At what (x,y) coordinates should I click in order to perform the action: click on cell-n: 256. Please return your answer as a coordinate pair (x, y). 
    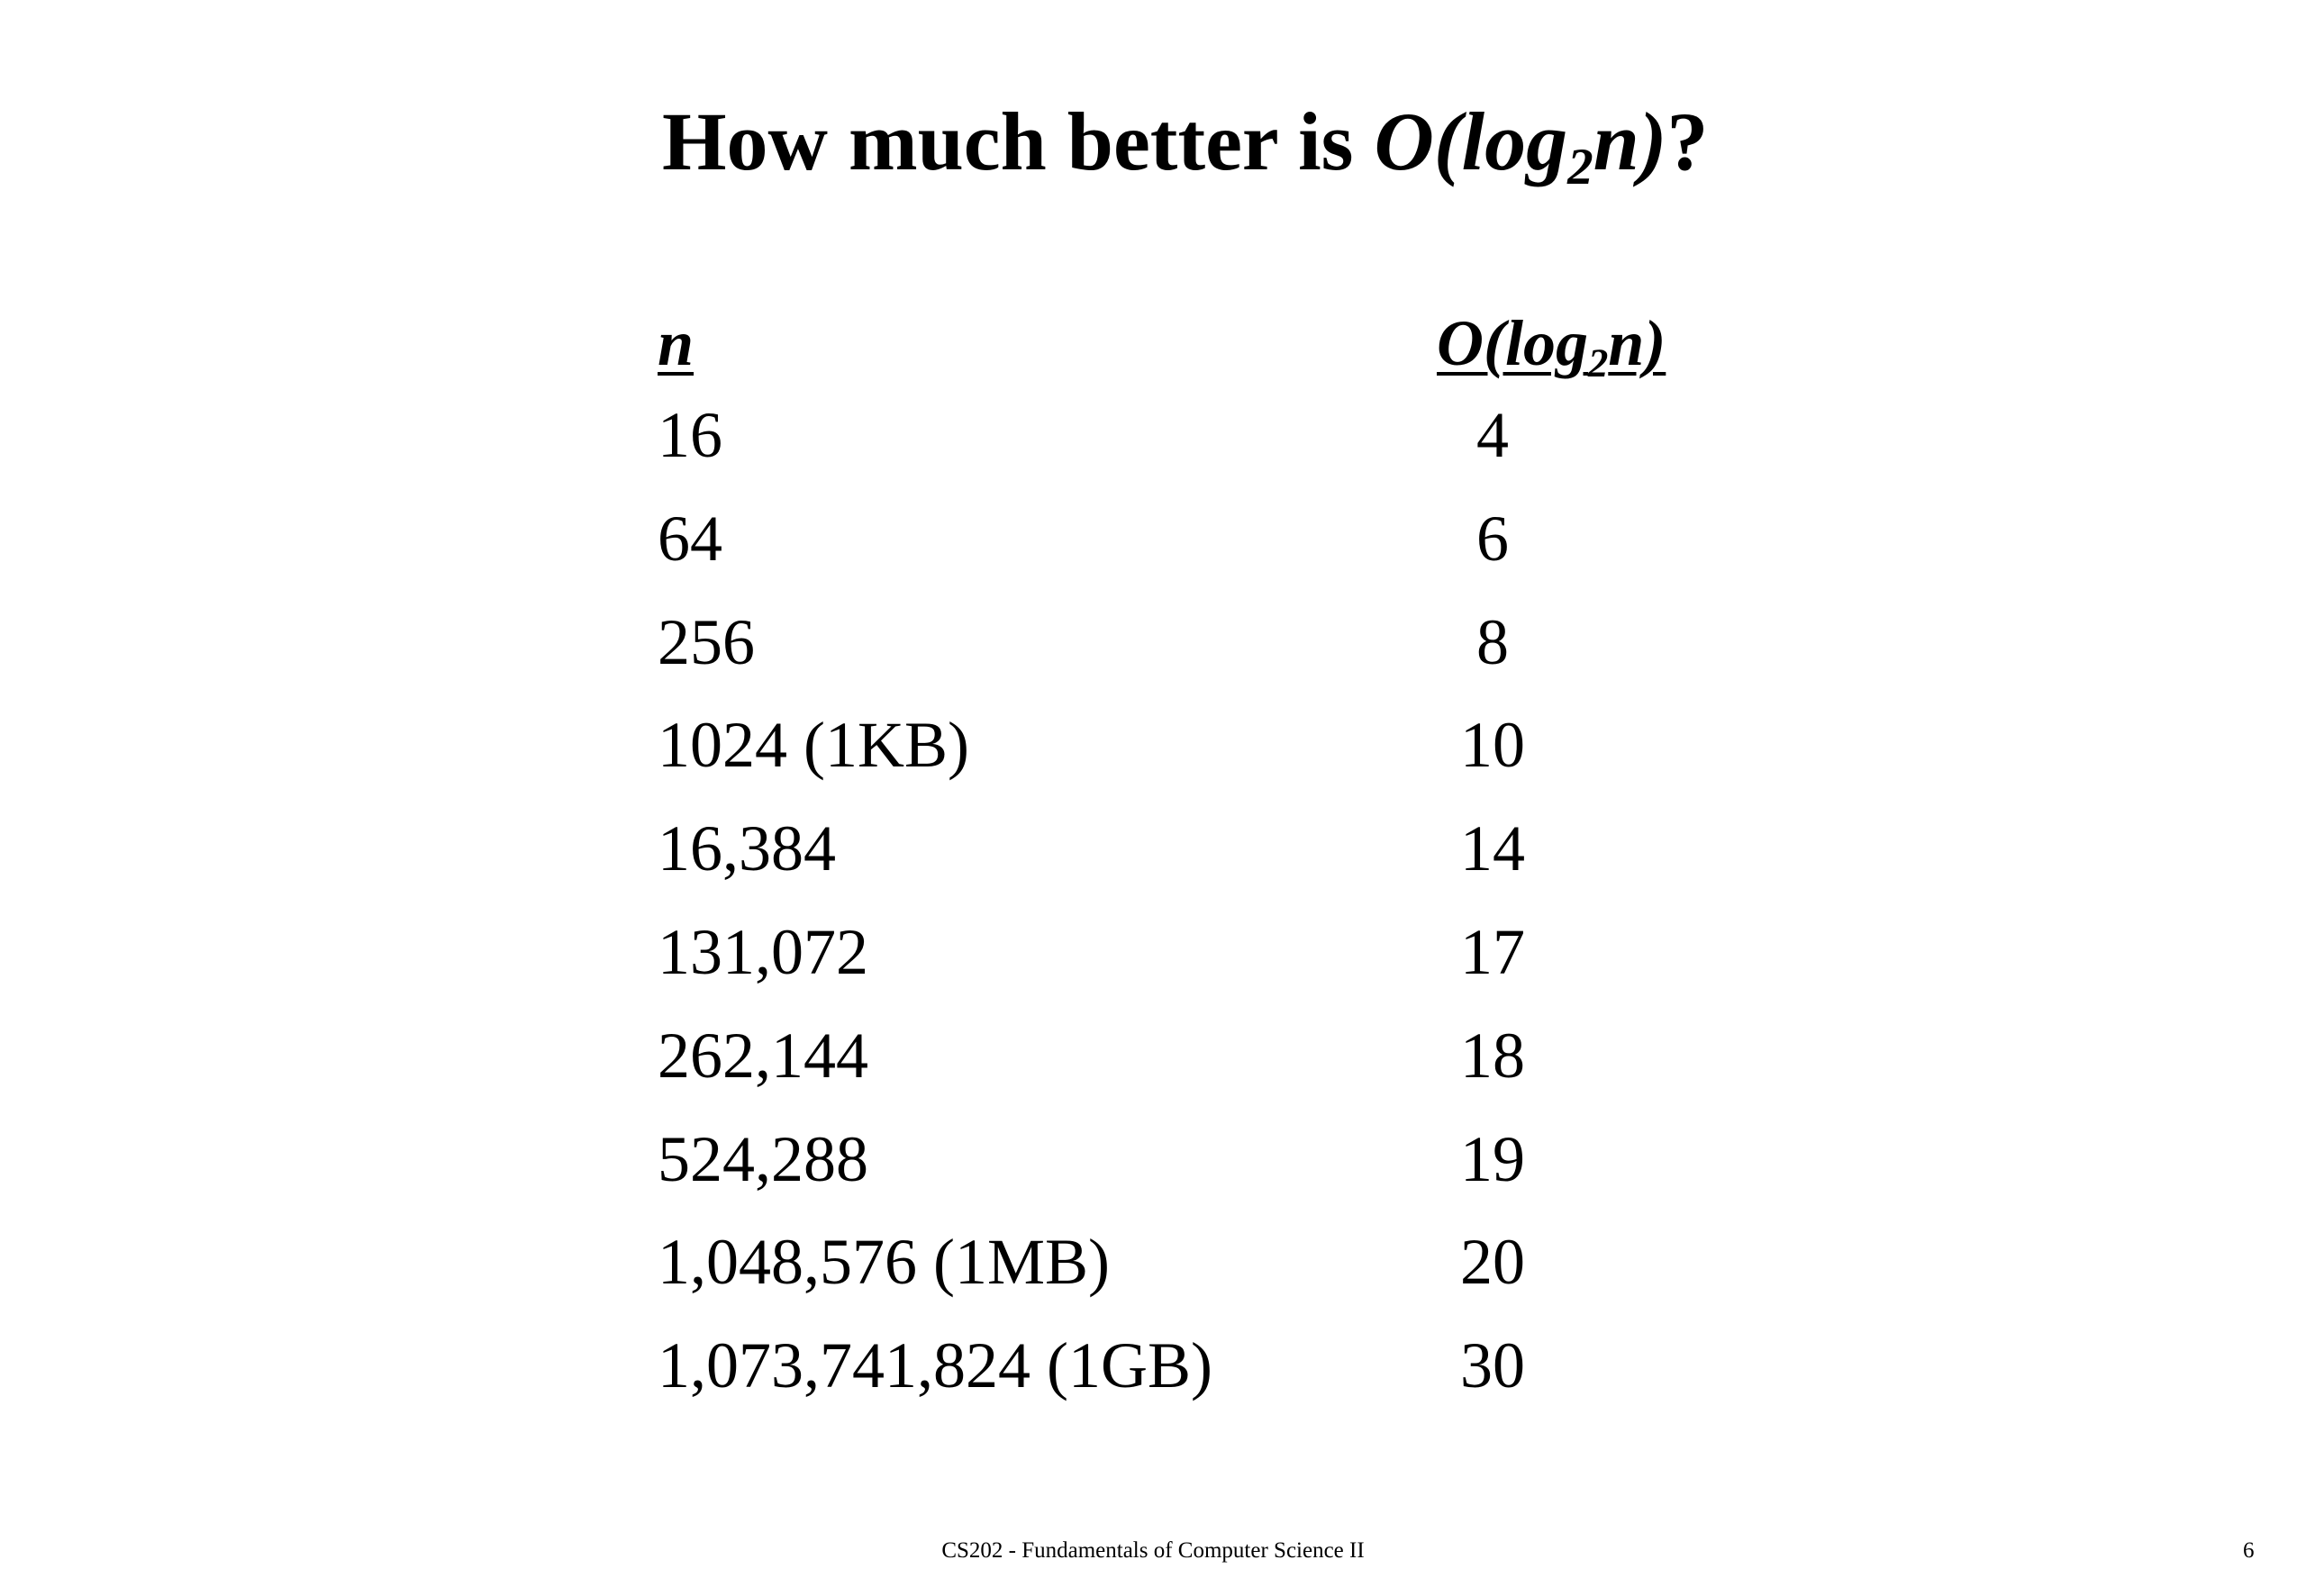
    Looking at the image, I should click on (706, 641).